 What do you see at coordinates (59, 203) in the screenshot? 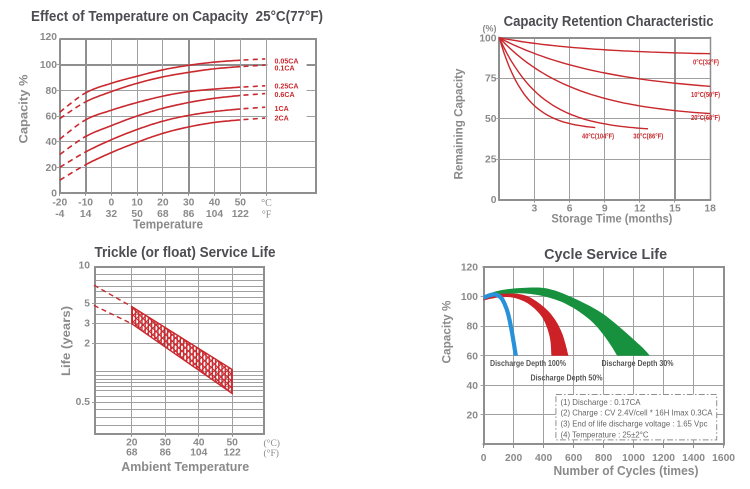
I see `svg-text: -20` at bounding box center [59, 203].